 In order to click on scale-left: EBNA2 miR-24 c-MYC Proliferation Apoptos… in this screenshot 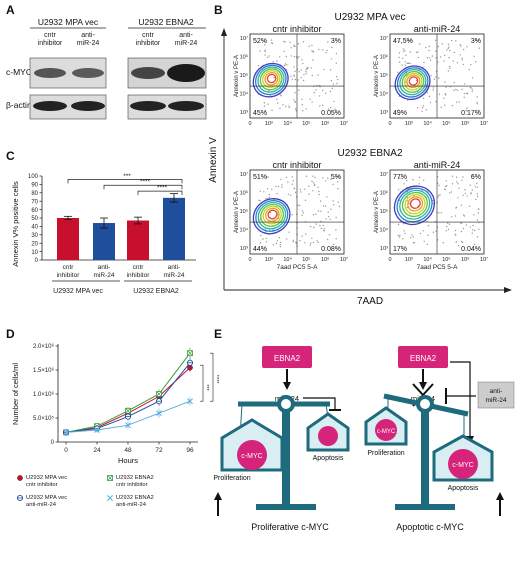, I will do `click(281, 439)`.